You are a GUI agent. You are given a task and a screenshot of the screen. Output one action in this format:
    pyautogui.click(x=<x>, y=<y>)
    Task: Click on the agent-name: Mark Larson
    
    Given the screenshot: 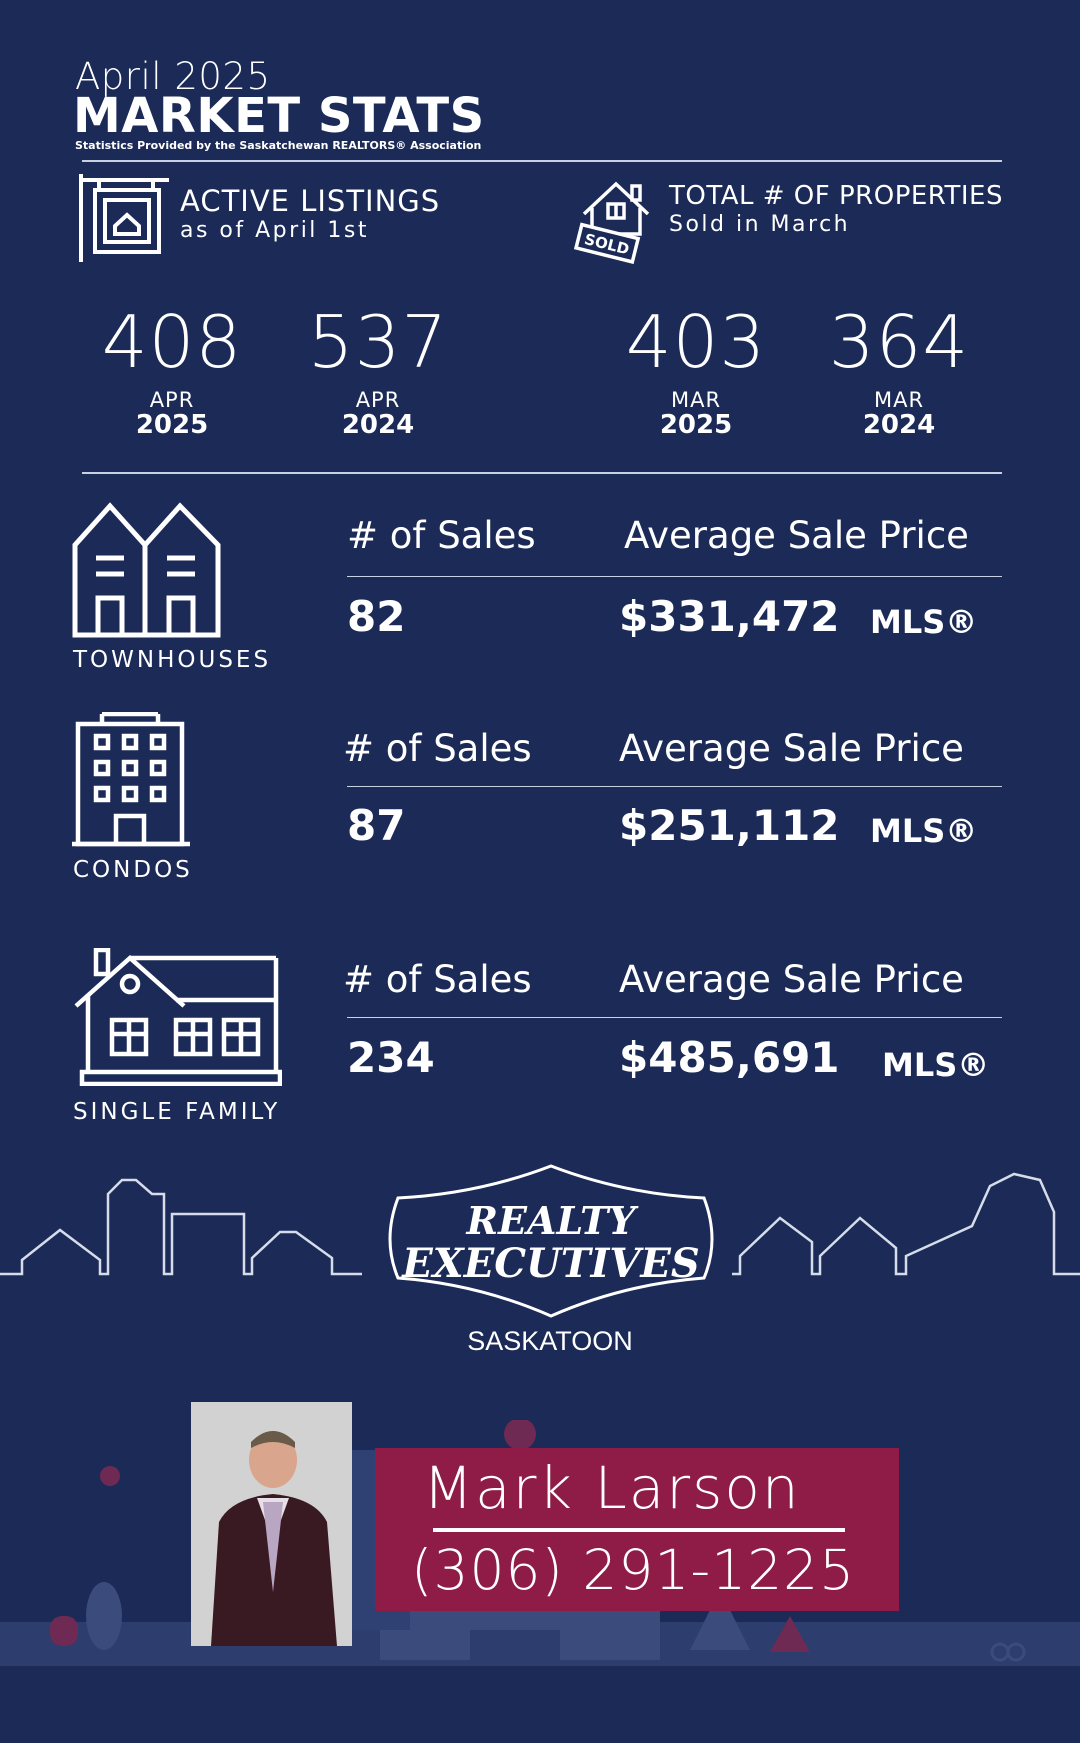 What is the action you would take?
    pyautogui.click(x=612, y=1488)
    